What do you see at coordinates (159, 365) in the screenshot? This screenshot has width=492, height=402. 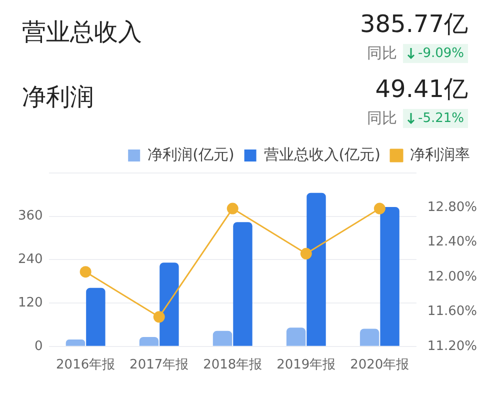 I see `x-tick-label: 2017年报` at bounding box center [159, 365].